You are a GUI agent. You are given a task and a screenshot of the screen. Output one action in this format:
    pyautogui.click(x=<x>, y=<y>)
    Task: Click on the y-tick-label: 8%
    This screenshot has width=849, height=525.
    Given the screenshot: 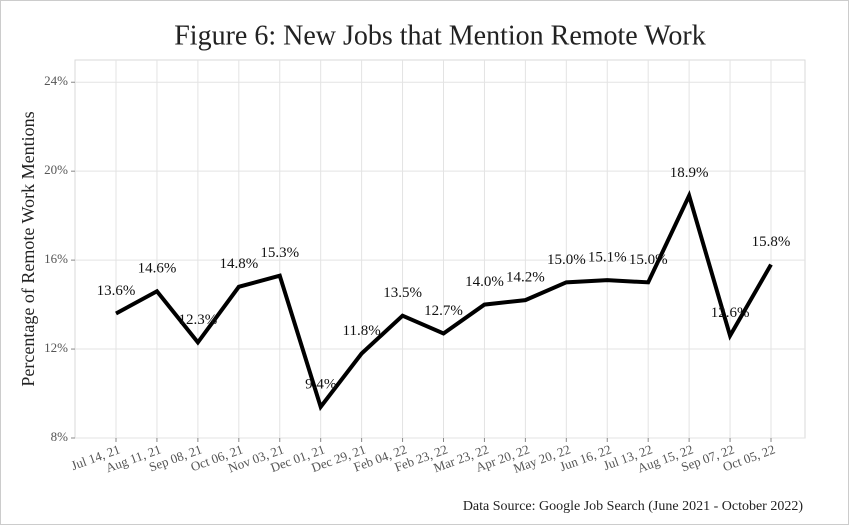 What is the action you would take?
    pyautogui.click(x=60, y=436)
    